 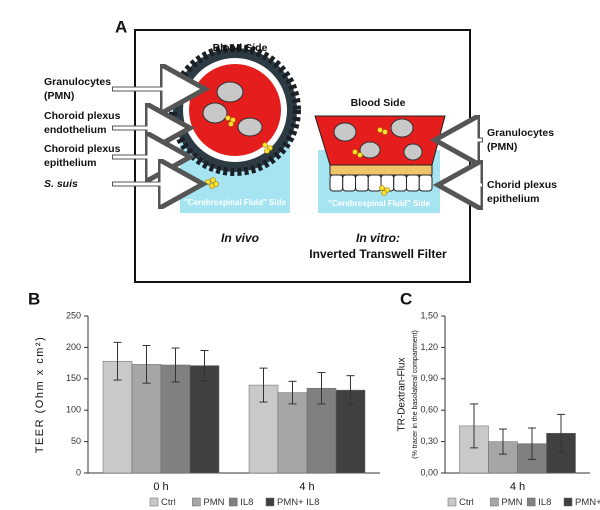 I want to click on y-axis-label: TR-Dextran-Flux, so click(x=402, y=395).